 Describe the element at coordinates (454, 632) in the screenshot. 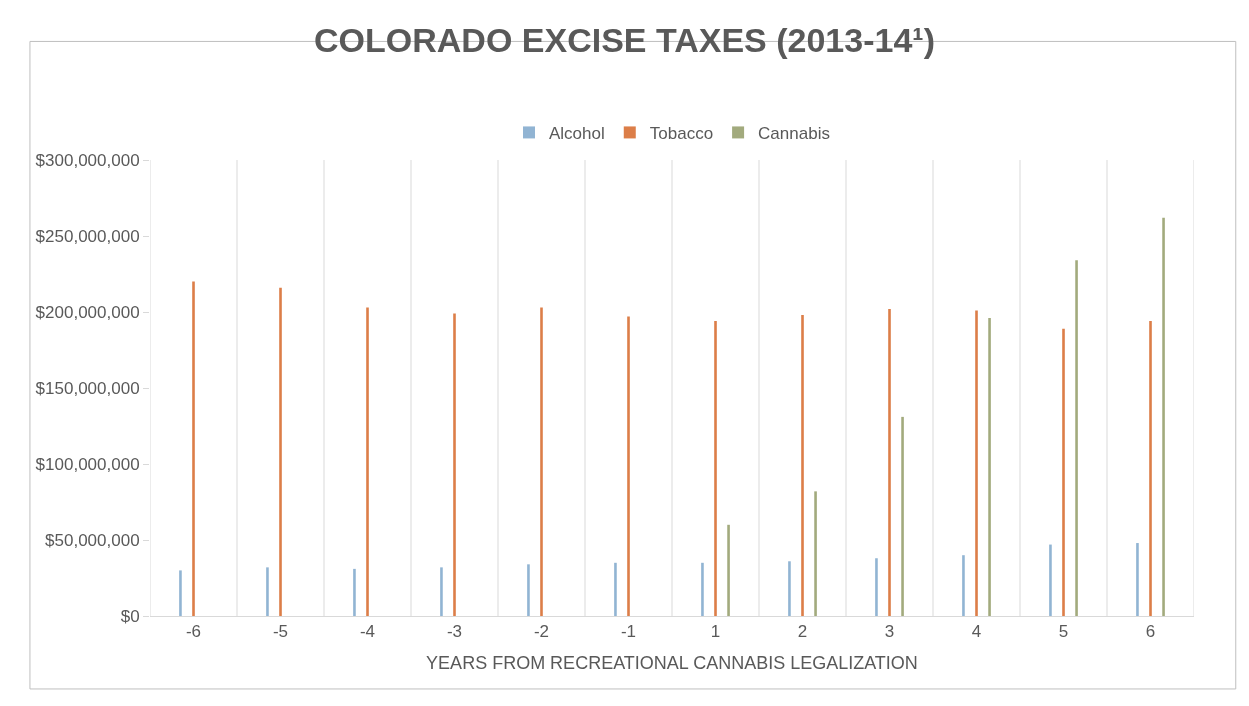

I see `x-tick-label: -3` at that location.